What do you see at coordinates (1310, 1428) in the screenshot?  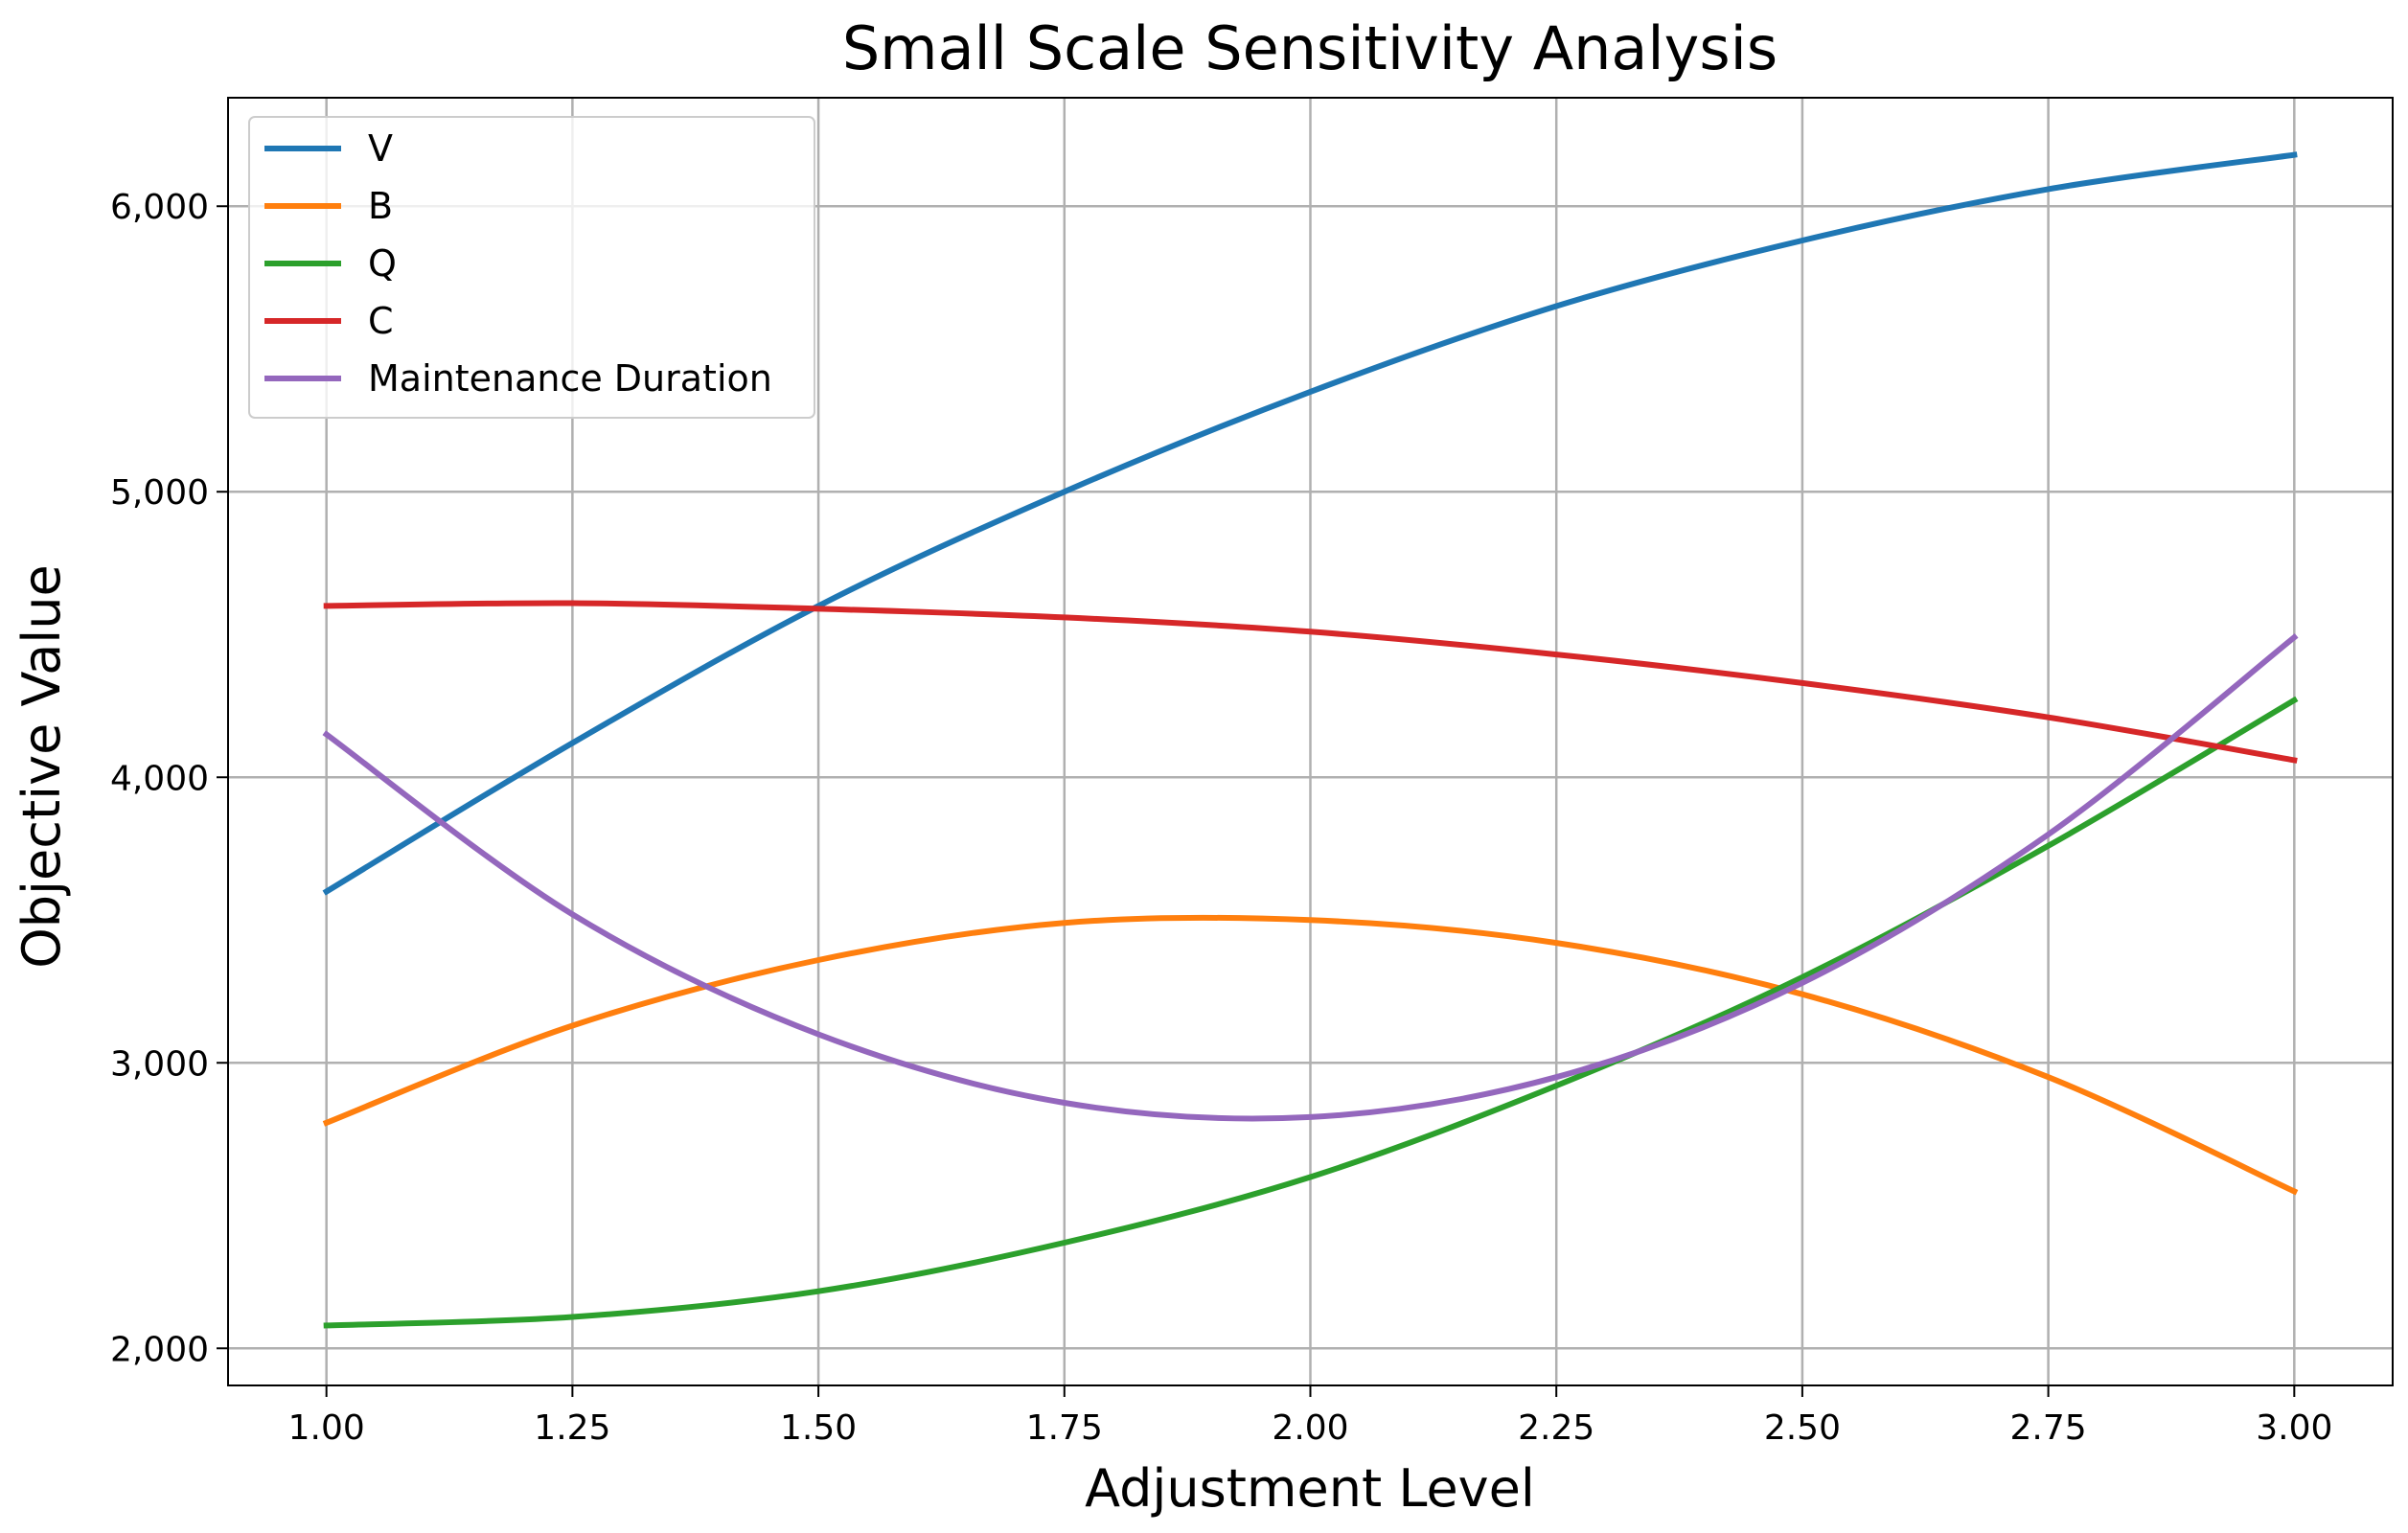 I see `x-tick-label: 2.00` at bounding box center [1310, 1428].